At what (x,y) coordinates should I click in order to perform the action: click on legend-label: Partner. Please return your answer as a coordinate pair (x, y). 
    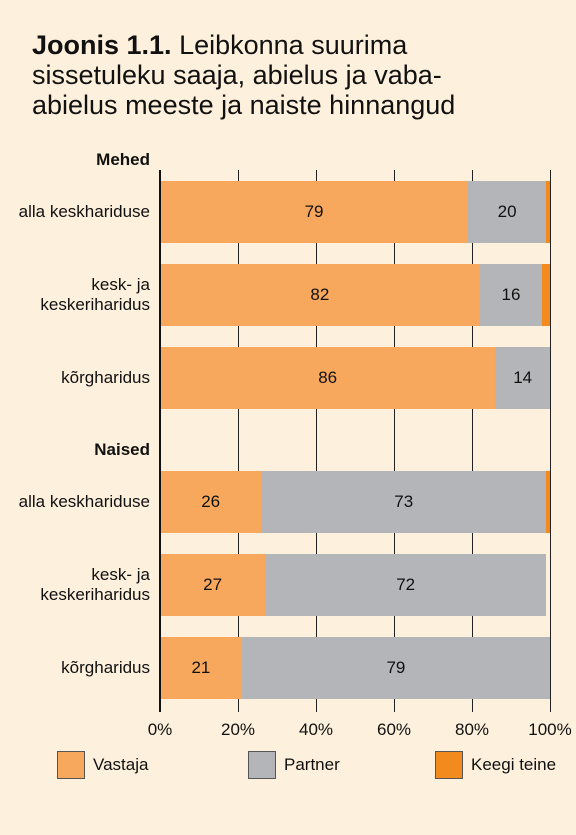
    Looking at the image, I should click on (312, 764).